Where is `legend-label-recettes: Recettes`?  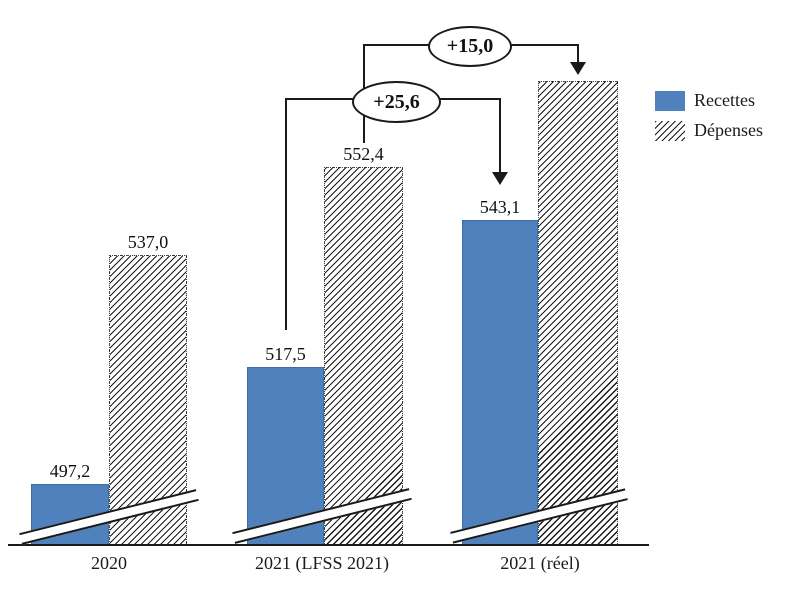
legend-label-recettes: Recettes is located at coordinates (724, 100).